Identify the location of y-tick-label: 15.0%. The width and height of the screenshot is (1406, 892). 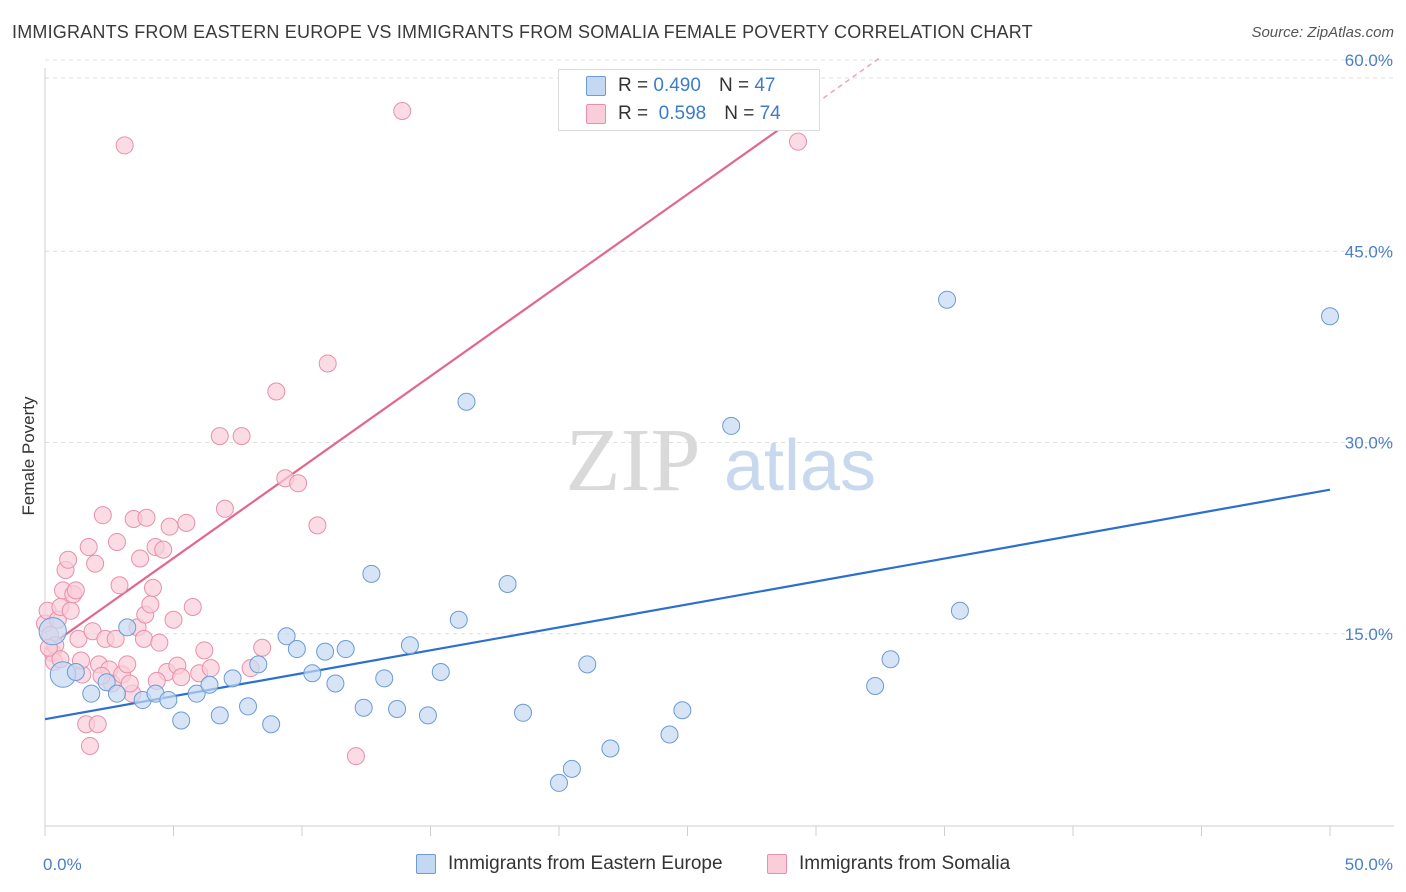
(1369, 634).